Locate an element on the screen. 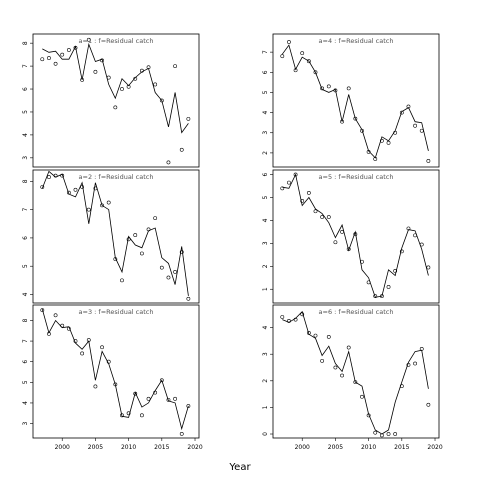  panel-a-2: a=2 : f=Residual catch 4 5 6 7 8 is located at coordinates (111, 236).